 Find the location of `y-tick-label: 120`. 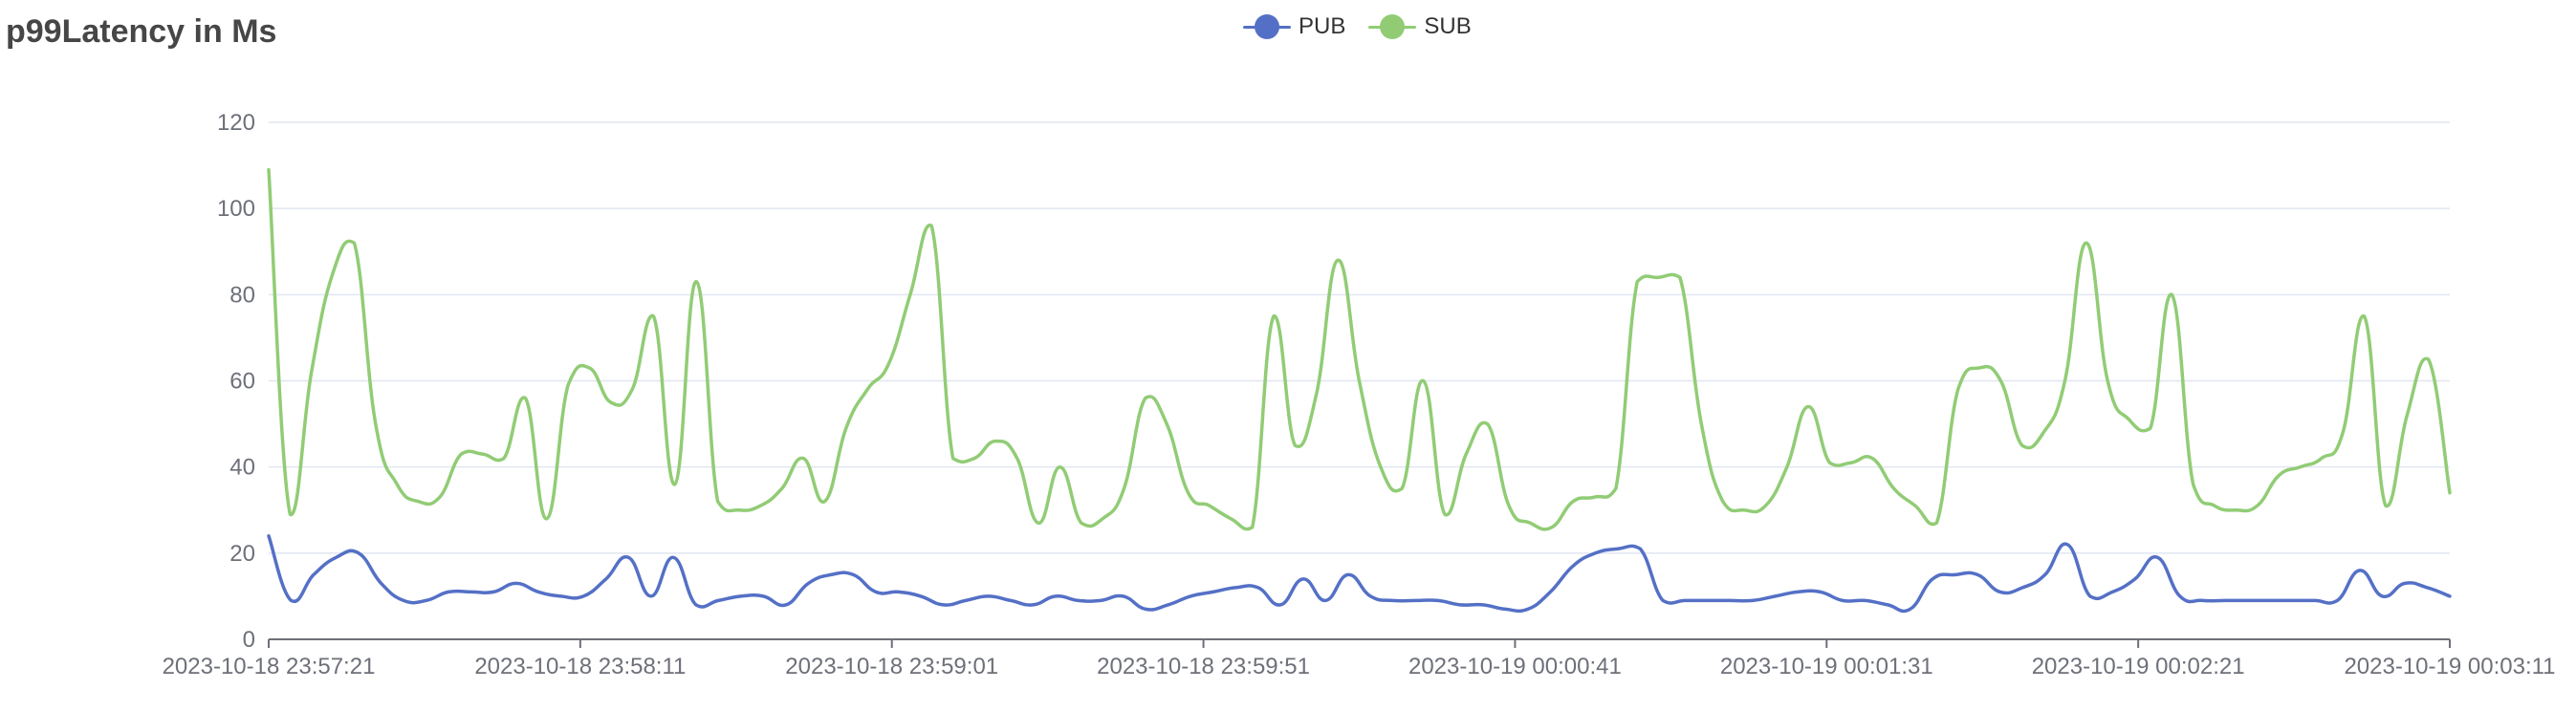

y-tick-label: 120 is located at coordinates (236, 123).